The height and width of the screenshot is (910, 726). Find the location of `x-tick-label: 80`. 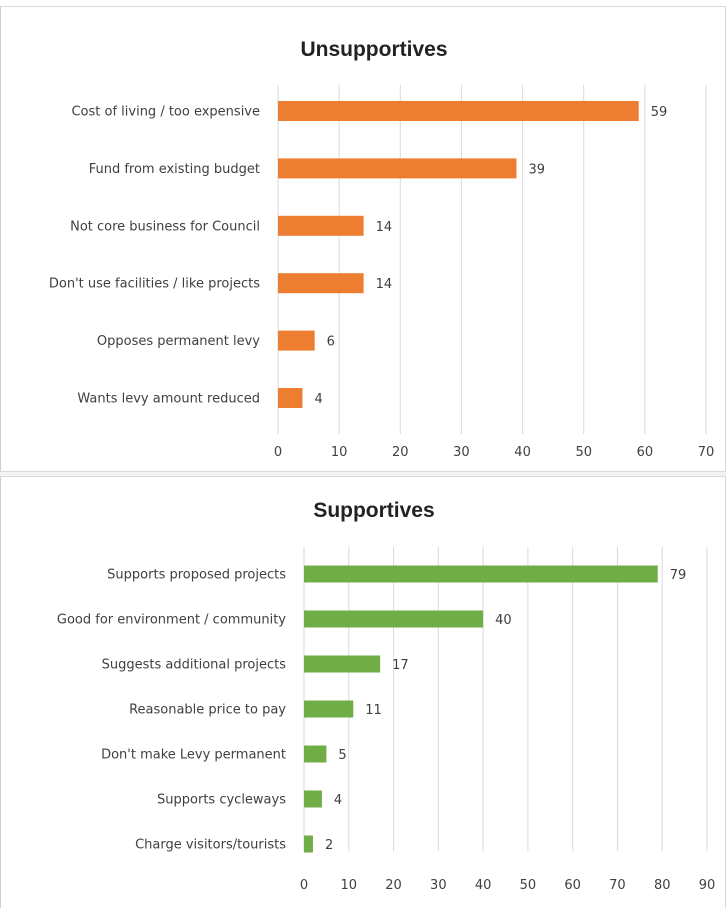

x-tick-label: 80 is located at coordinates (662, 885).